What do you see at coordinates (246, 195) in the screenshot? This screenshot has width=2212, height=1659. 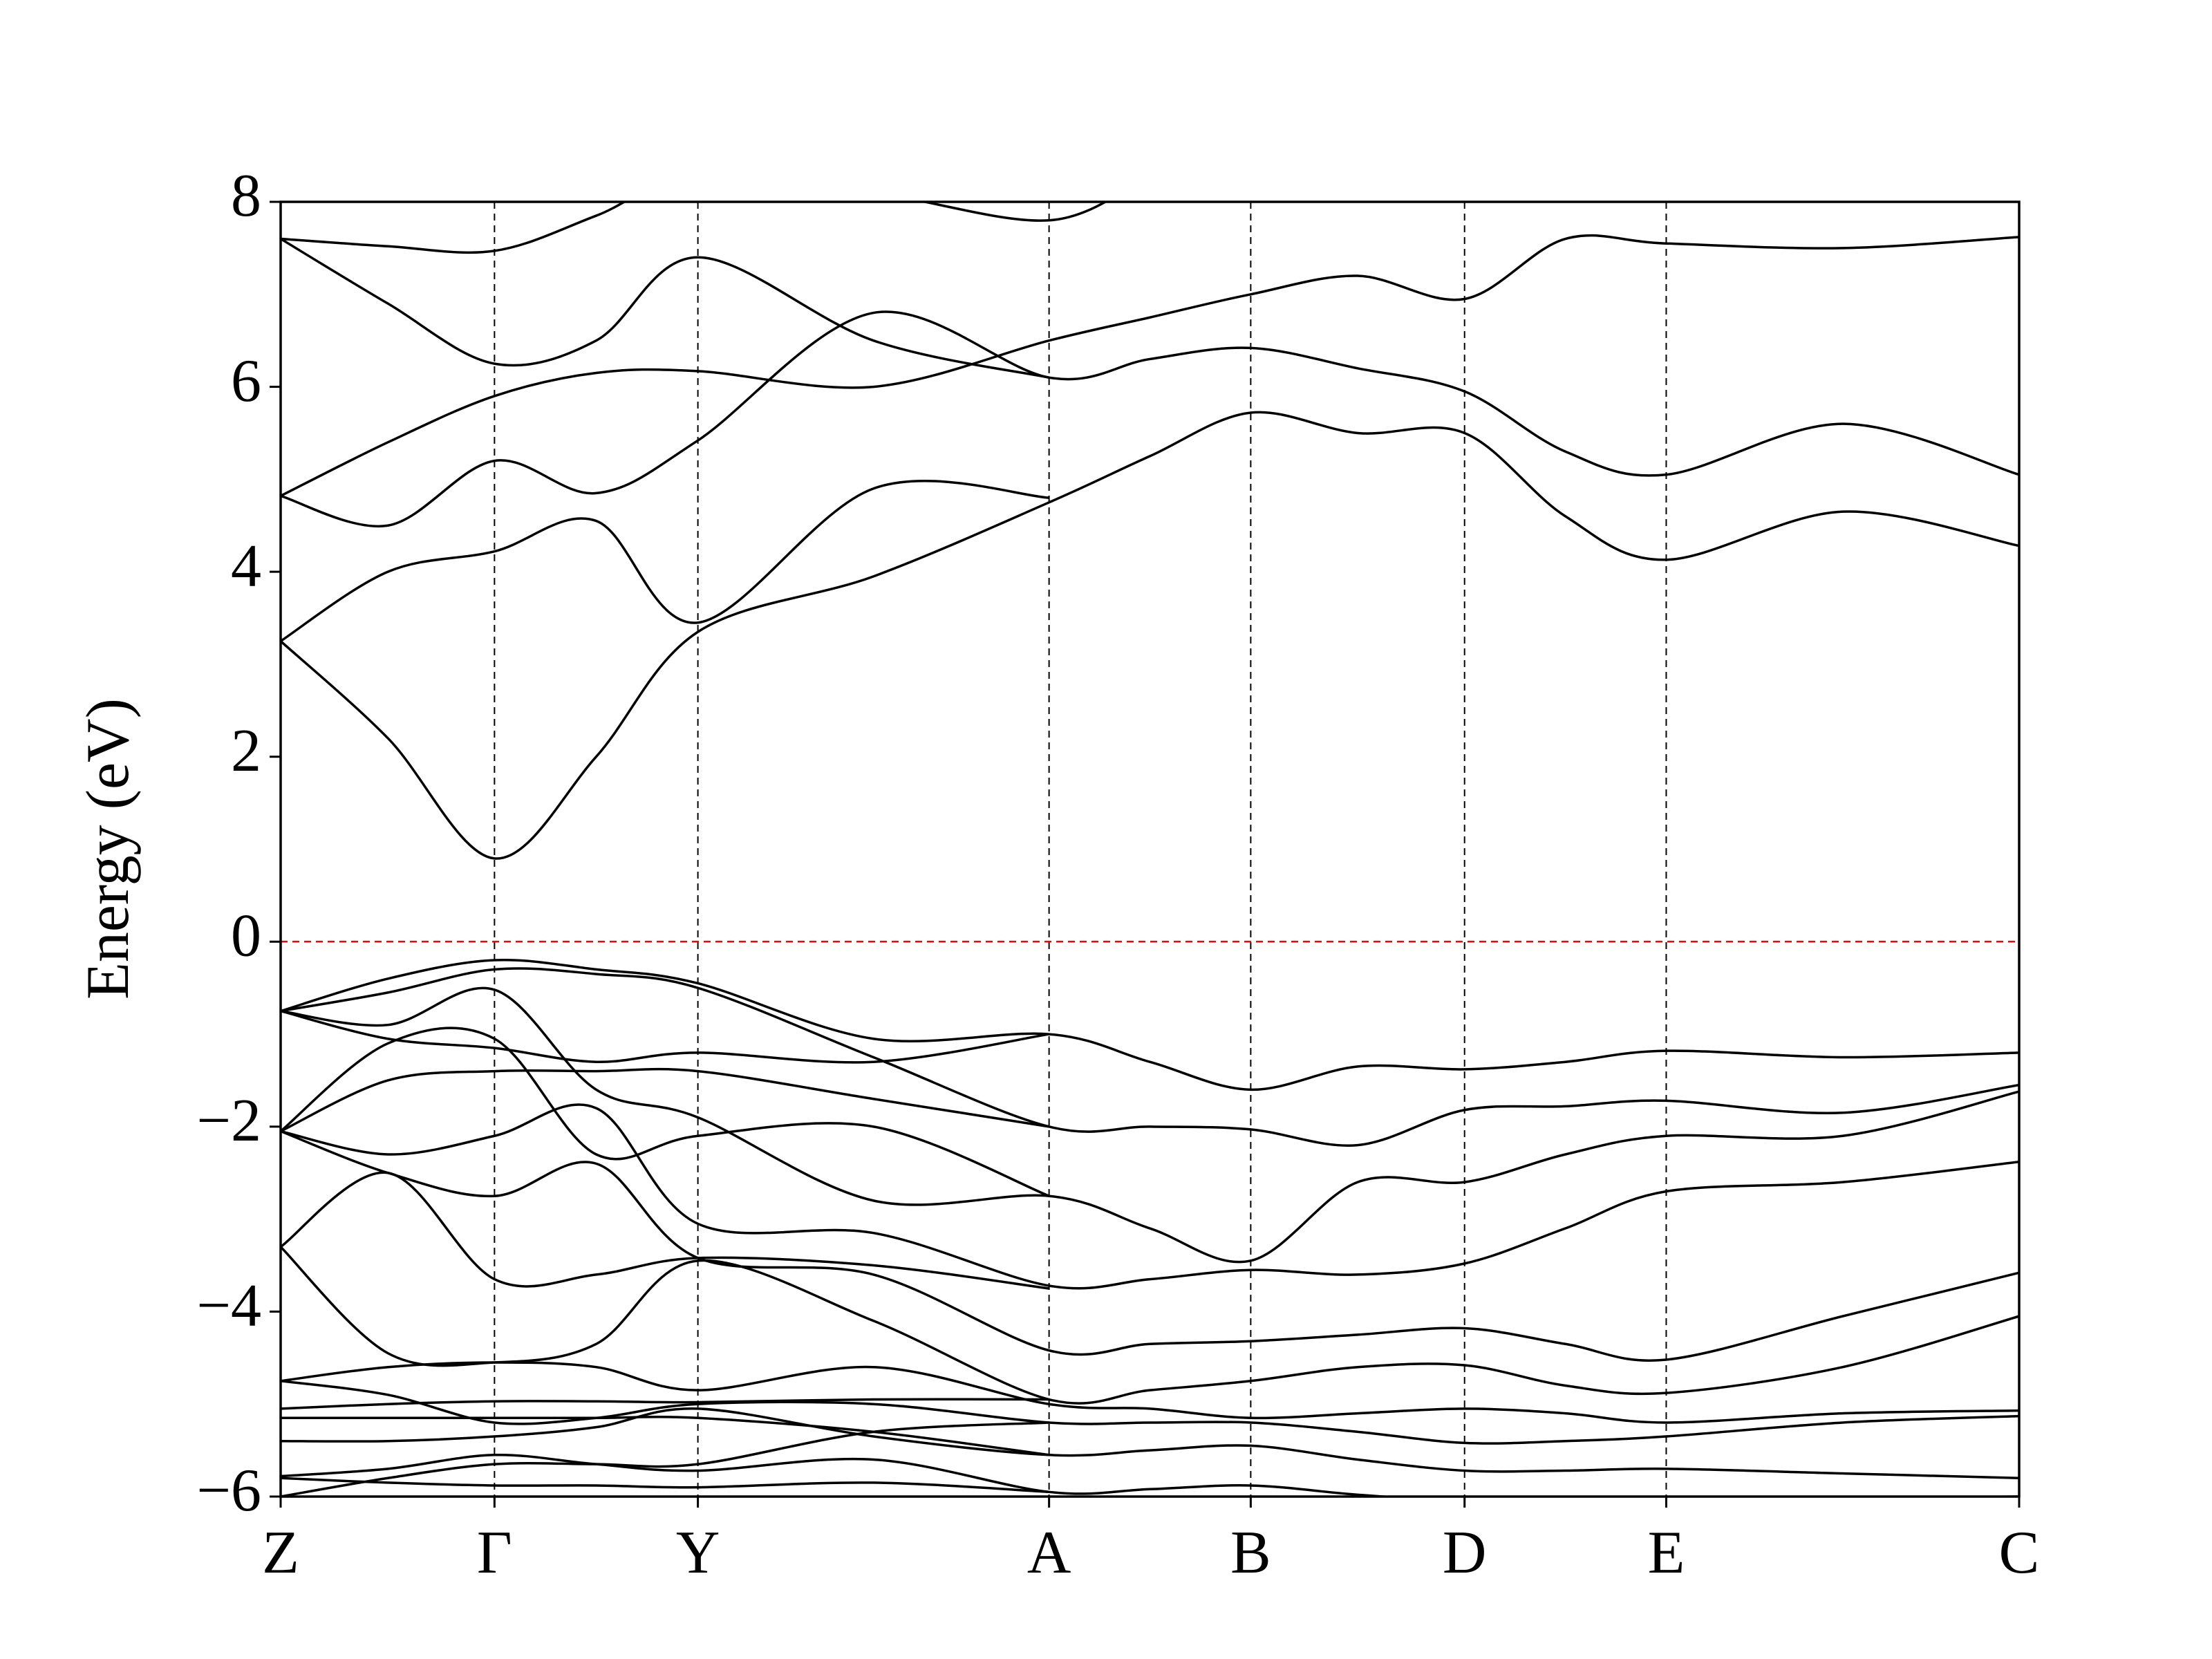 I see `y-tick-label: 8` at bounding box center [246, 195].